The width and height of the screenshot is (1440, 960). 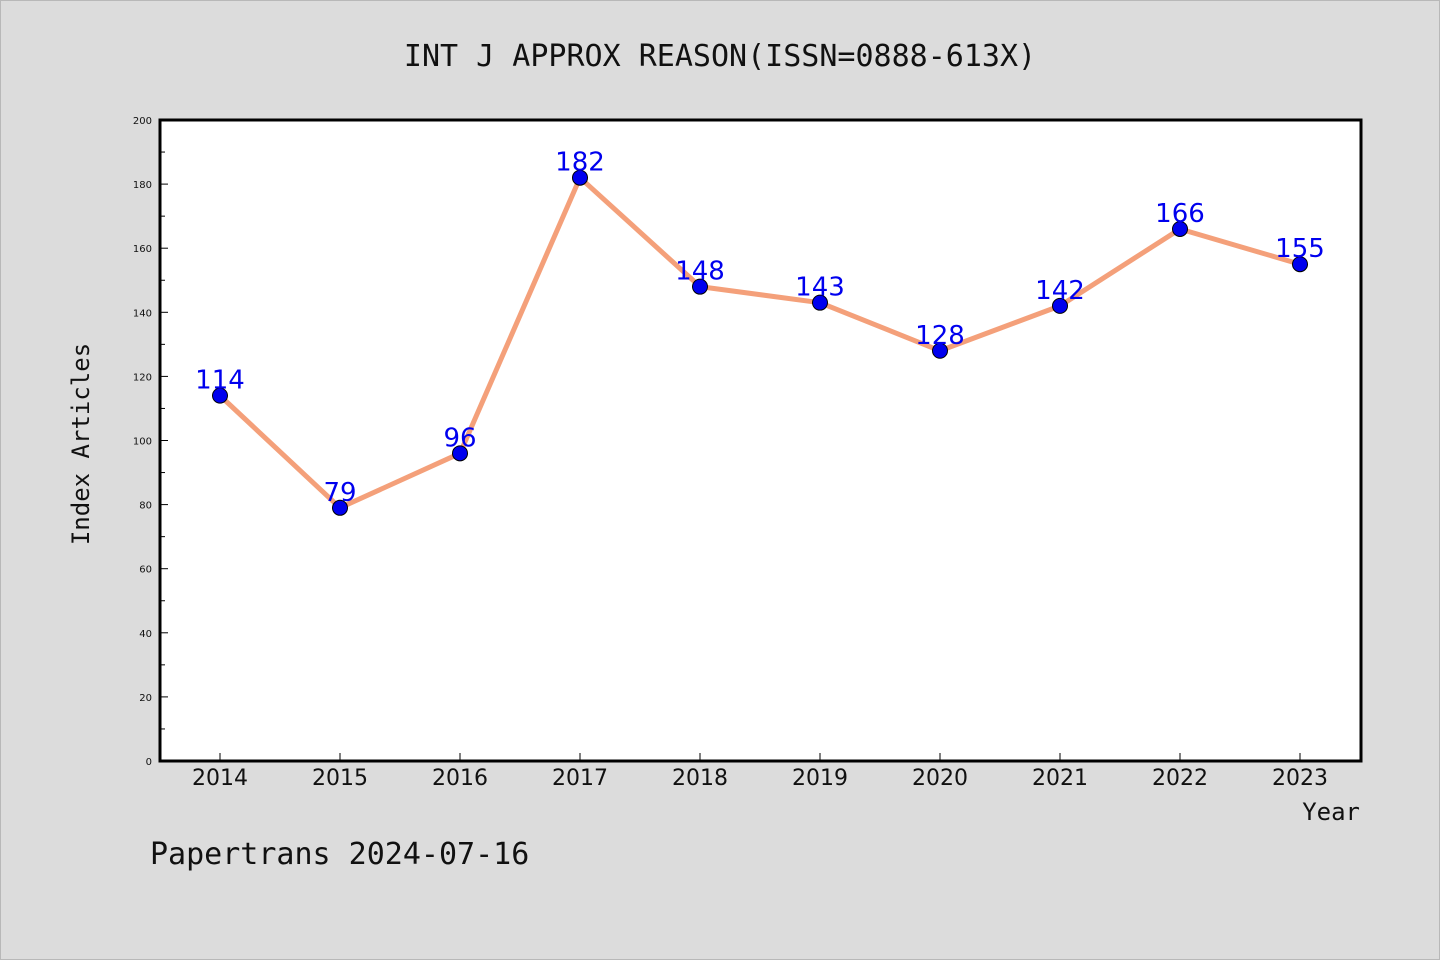 What do you see at coordinates (145, 506) in the screenshot?
I see `y-tick-label: 80` at bounding box center [145, 506].